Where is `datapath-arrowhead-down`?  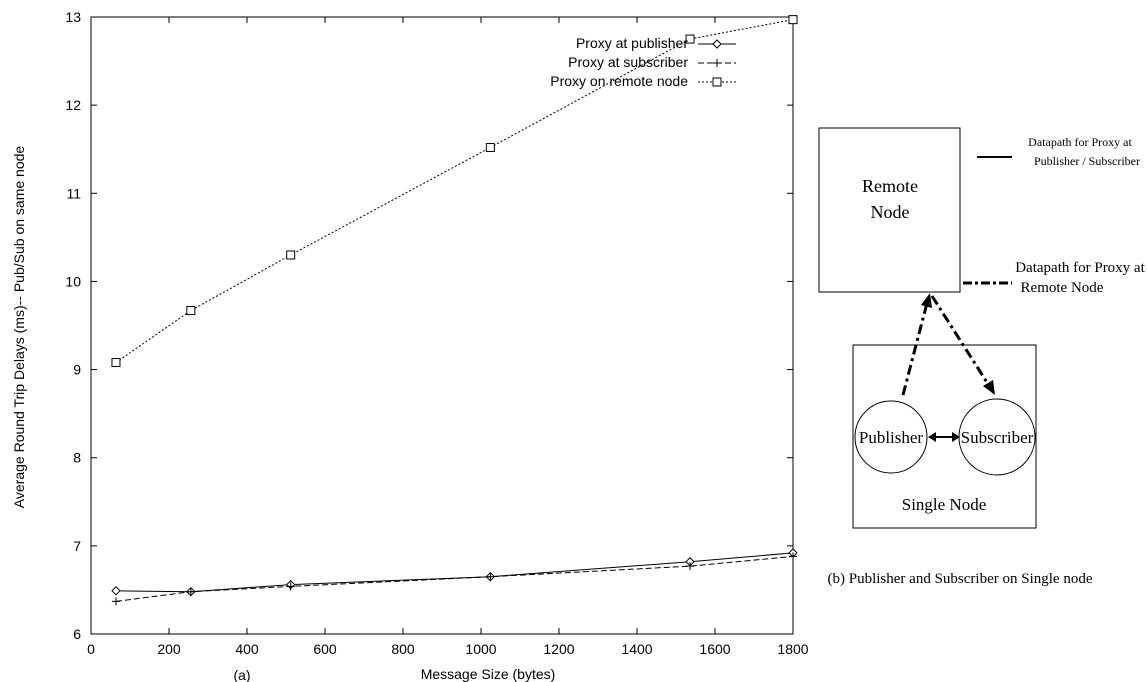 datapath-arrowhead-down is located at coordinates (989, 387).